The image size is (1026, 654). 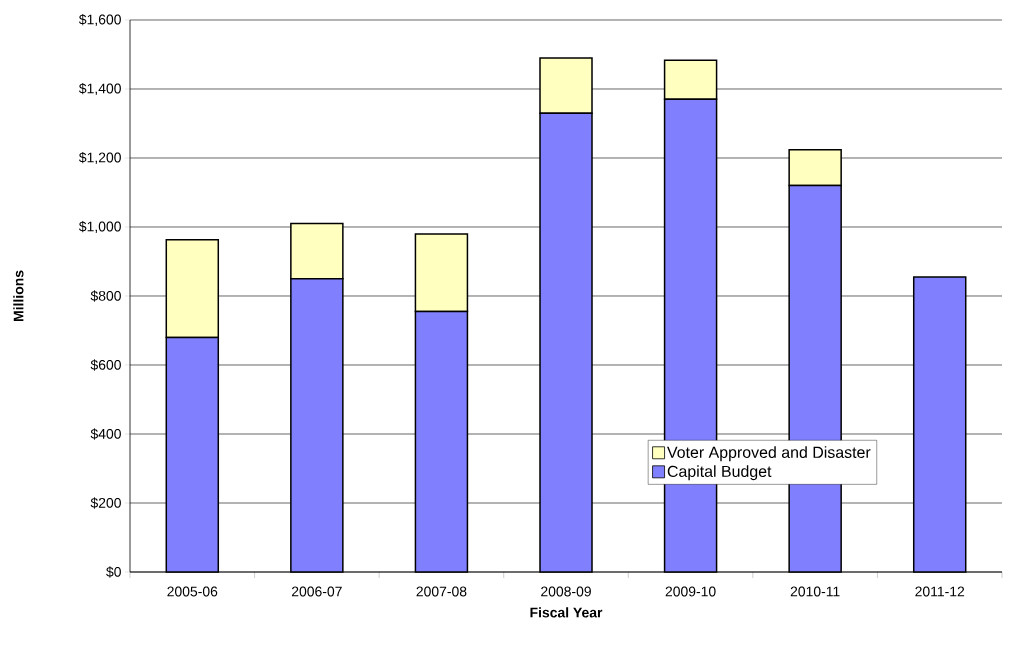 What do you see at coordinates (105, 503) in the screenshot?
I see `y-tick-label: $200` at bounding box center [105, 503].